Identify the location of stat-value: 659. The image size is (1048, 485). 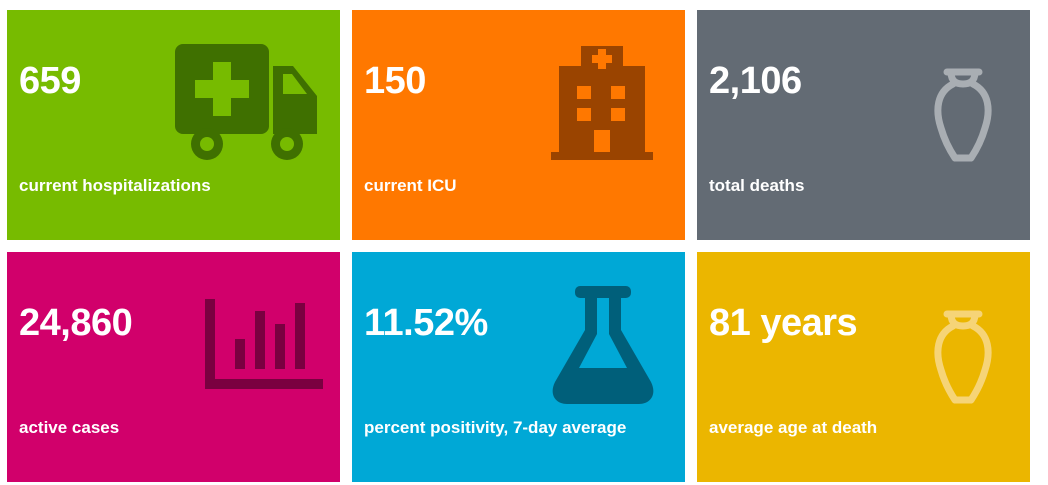
(50, 81).